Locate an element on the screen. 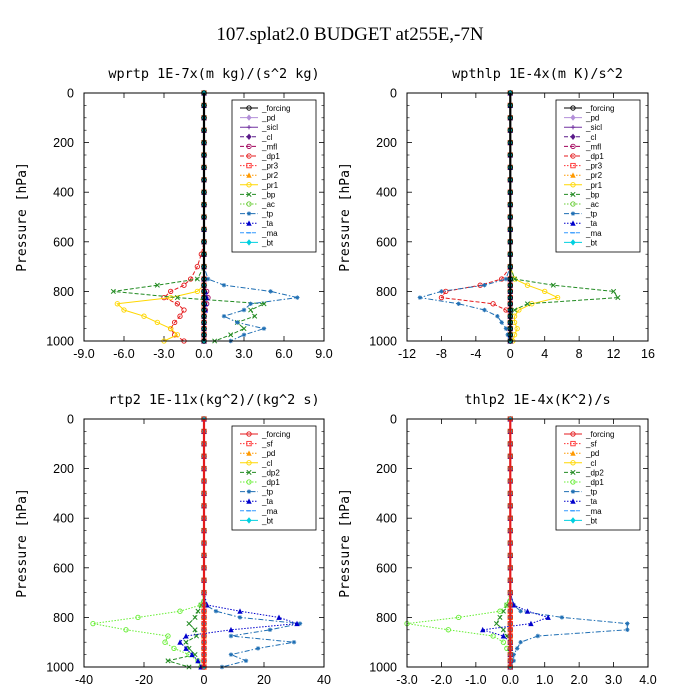 The image size is (700, 700). legend-label: _pd is located at coordinates (592, 118).